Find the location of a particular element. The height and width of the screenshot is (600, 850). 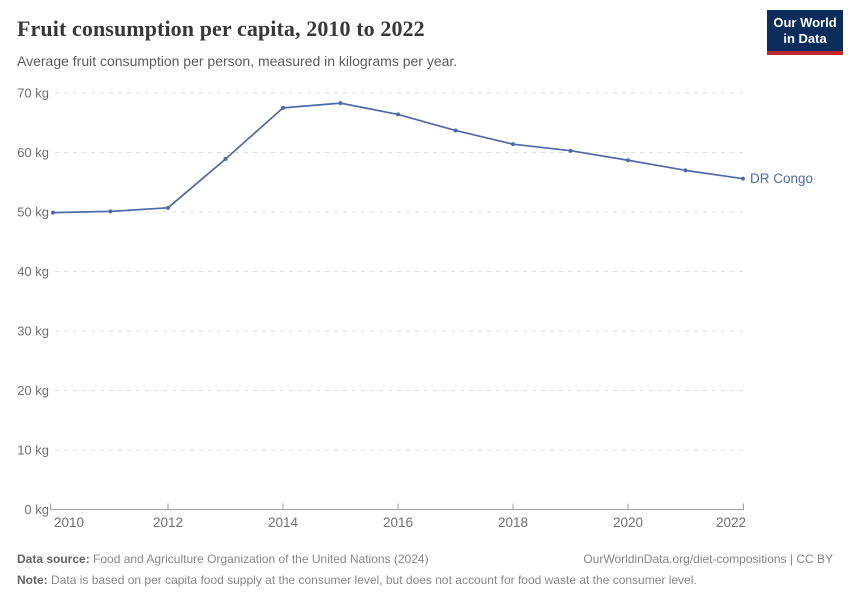

data-point-dr-congo-2021 is located at coordinates (685, 170).